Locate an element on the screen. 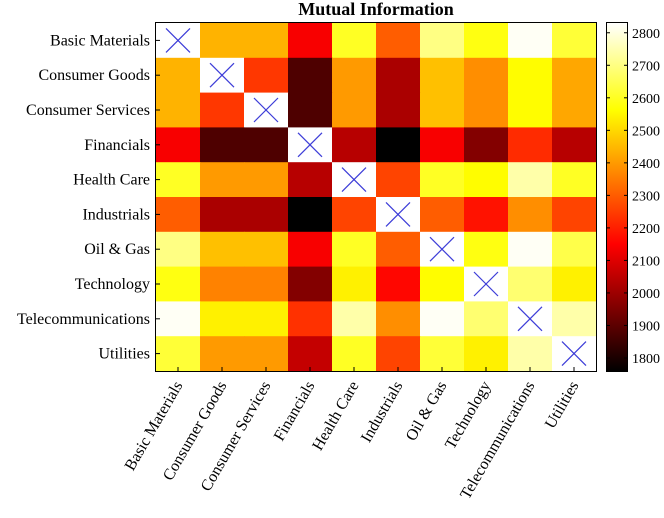 Image resolution: width=664 pixels, height=518 pixels. y-tick-label: Basic Materials is located at coordinates (100, 40).